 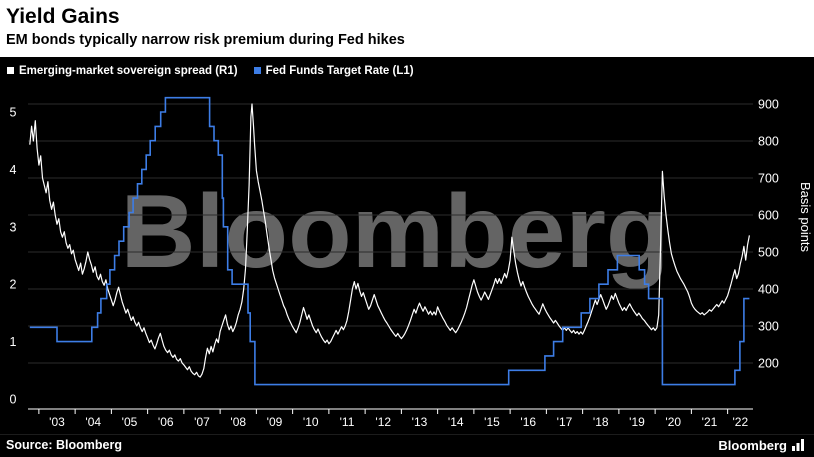 I want to click on x-axis-tick-label: '15, so click(x=492, y=422).